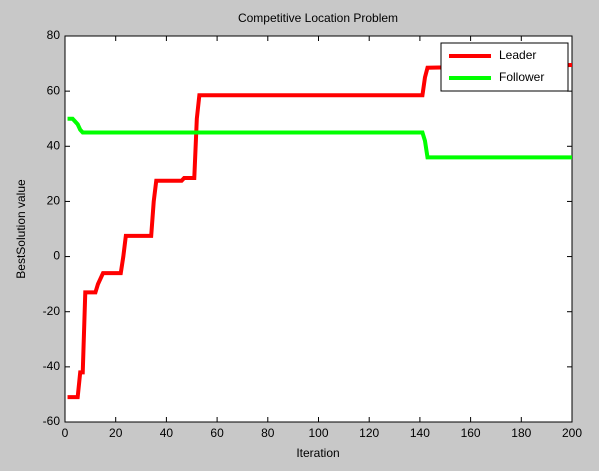 The width and height of the screenshot is (599, 471). Describe the element at coordinates (56, 256) in the screenshot. I see `y-tick-label: 0` at that location.